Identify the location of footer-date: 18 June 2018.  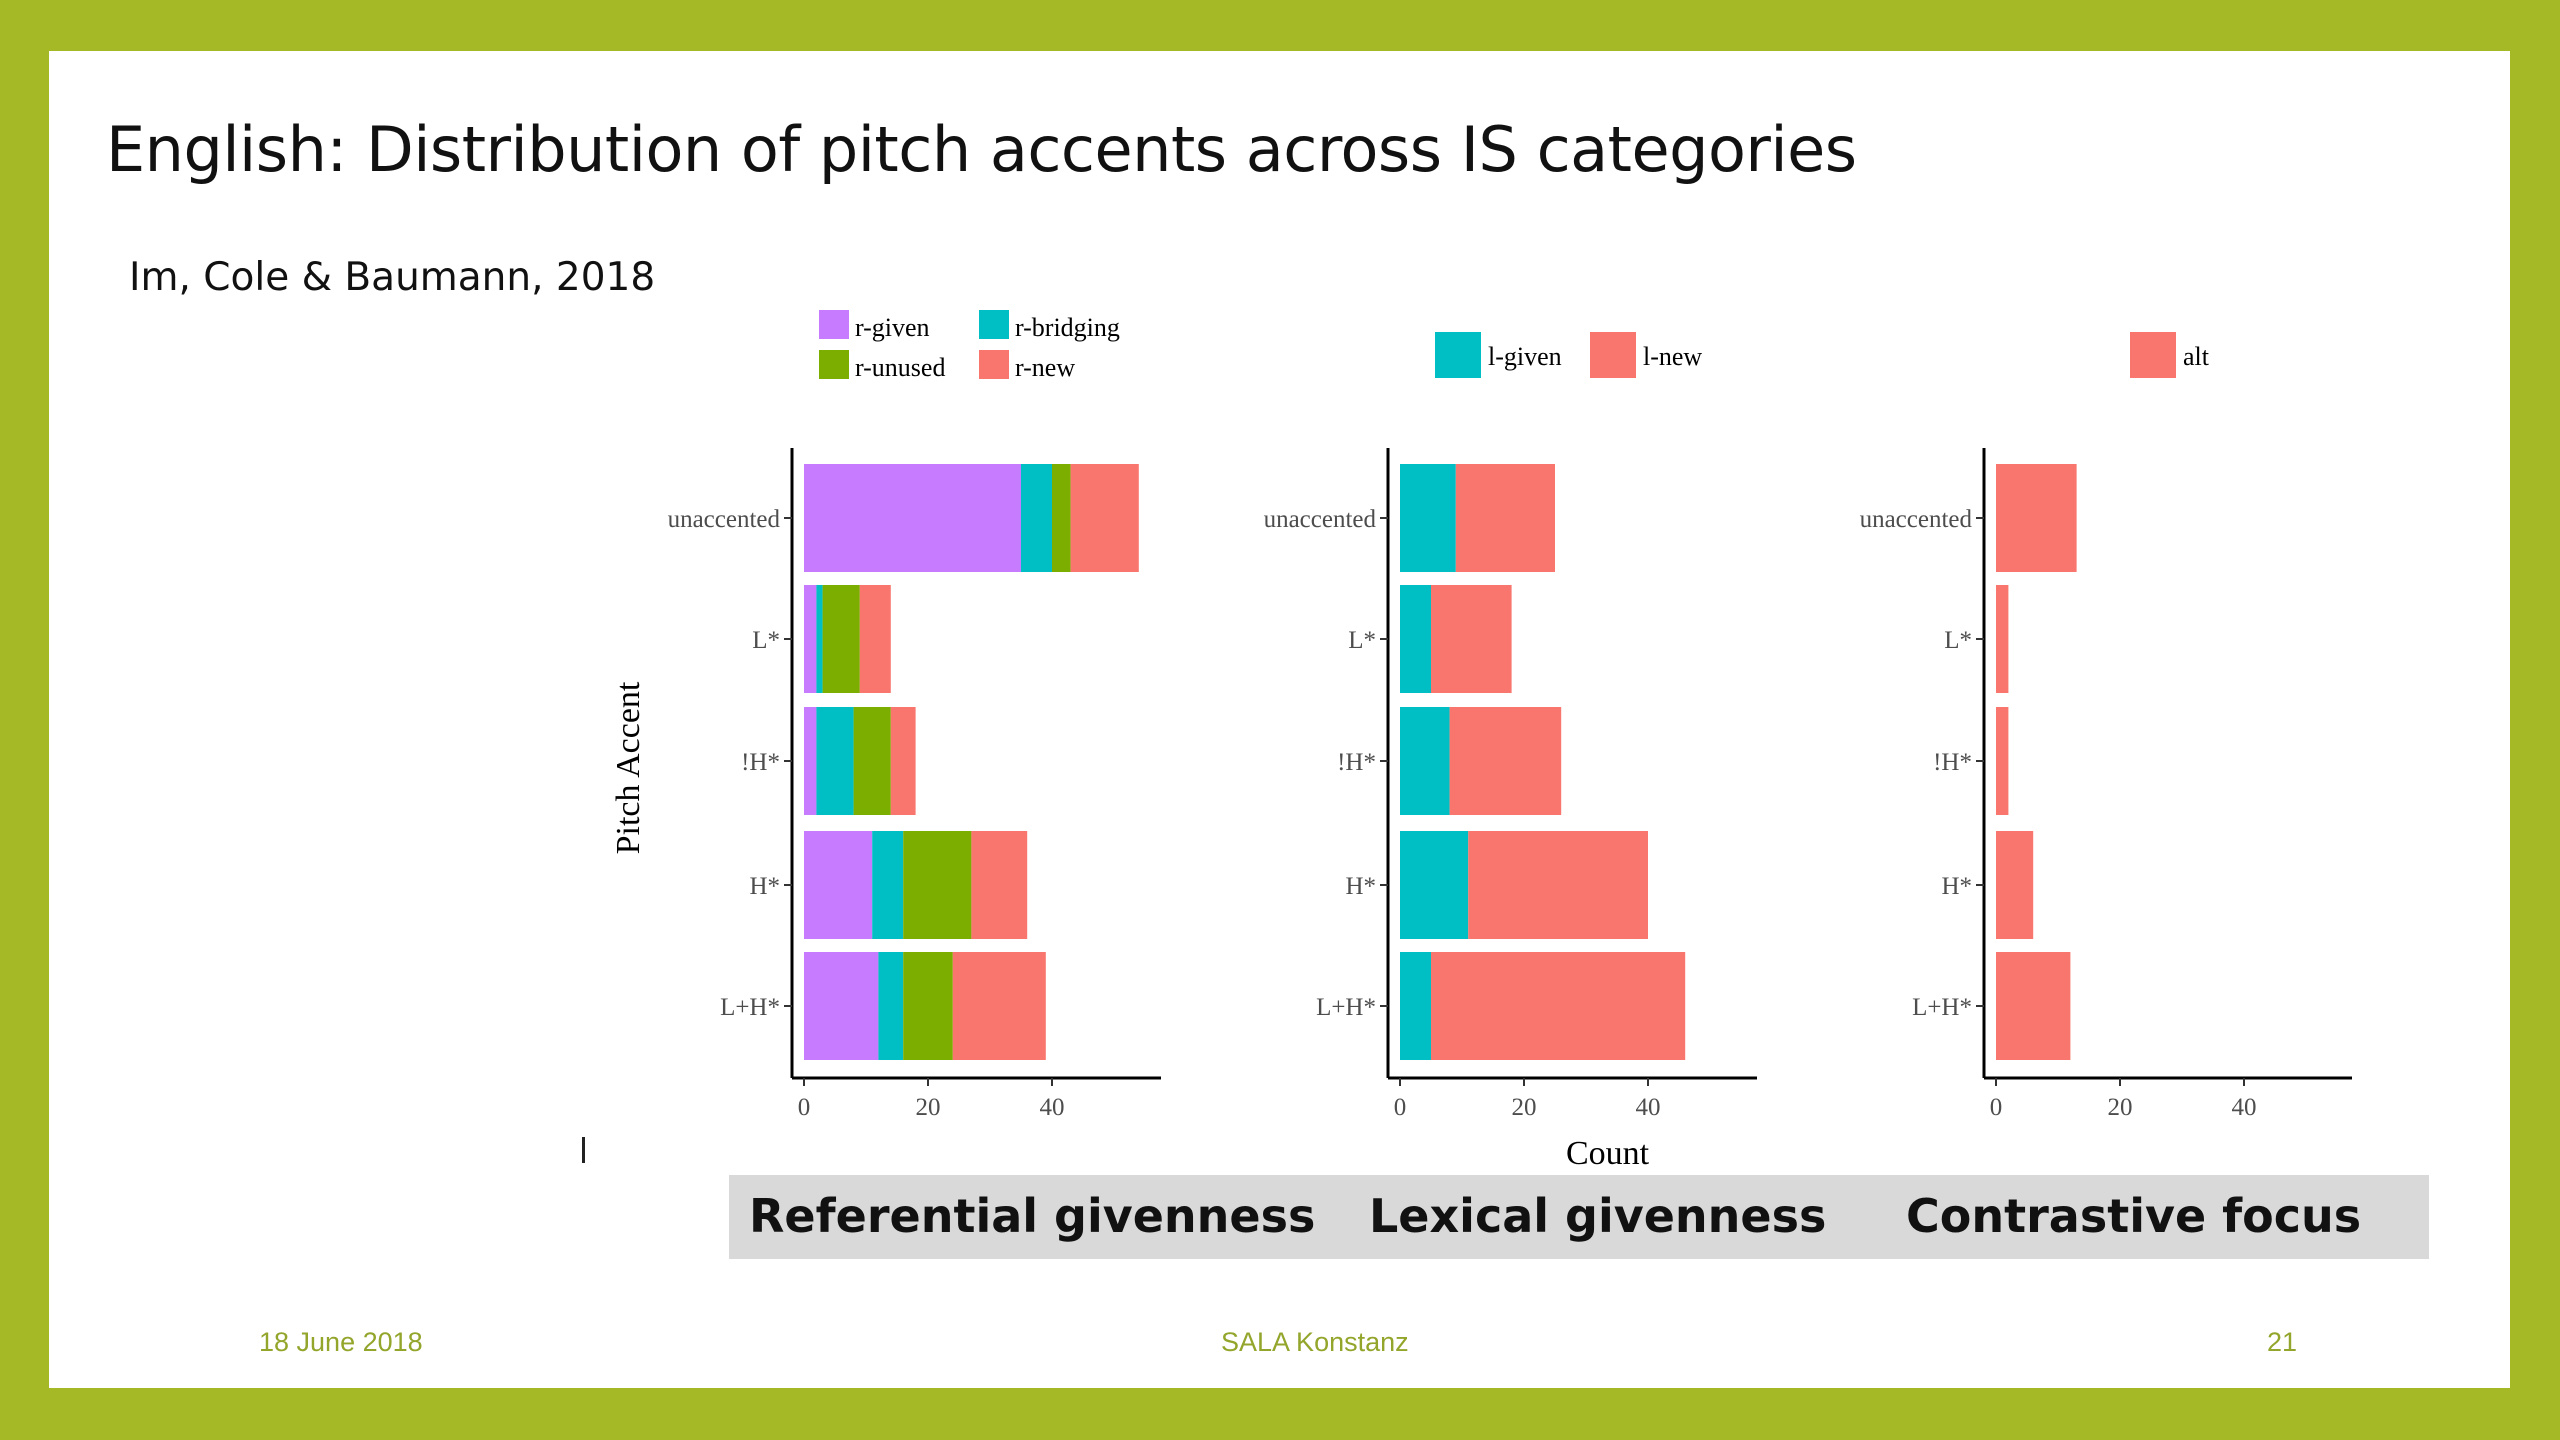
(341, 1342).